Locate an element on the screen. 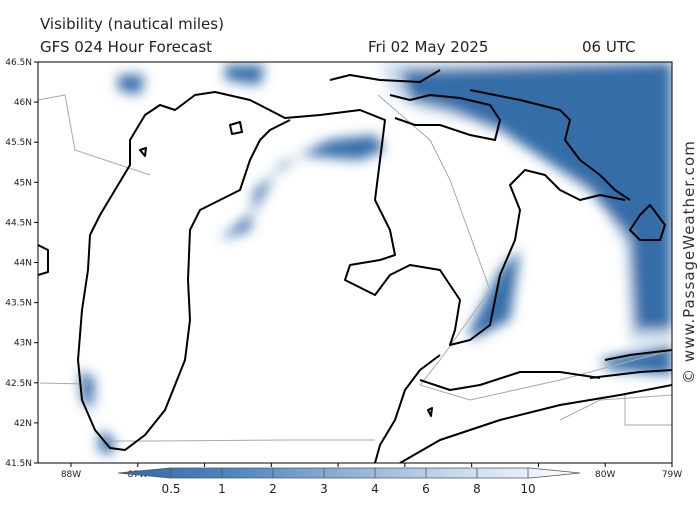 Image resolution: width=700 pixels, height=525 pixels. lat-tick-label: 44N is located at coordinates (23, 264).